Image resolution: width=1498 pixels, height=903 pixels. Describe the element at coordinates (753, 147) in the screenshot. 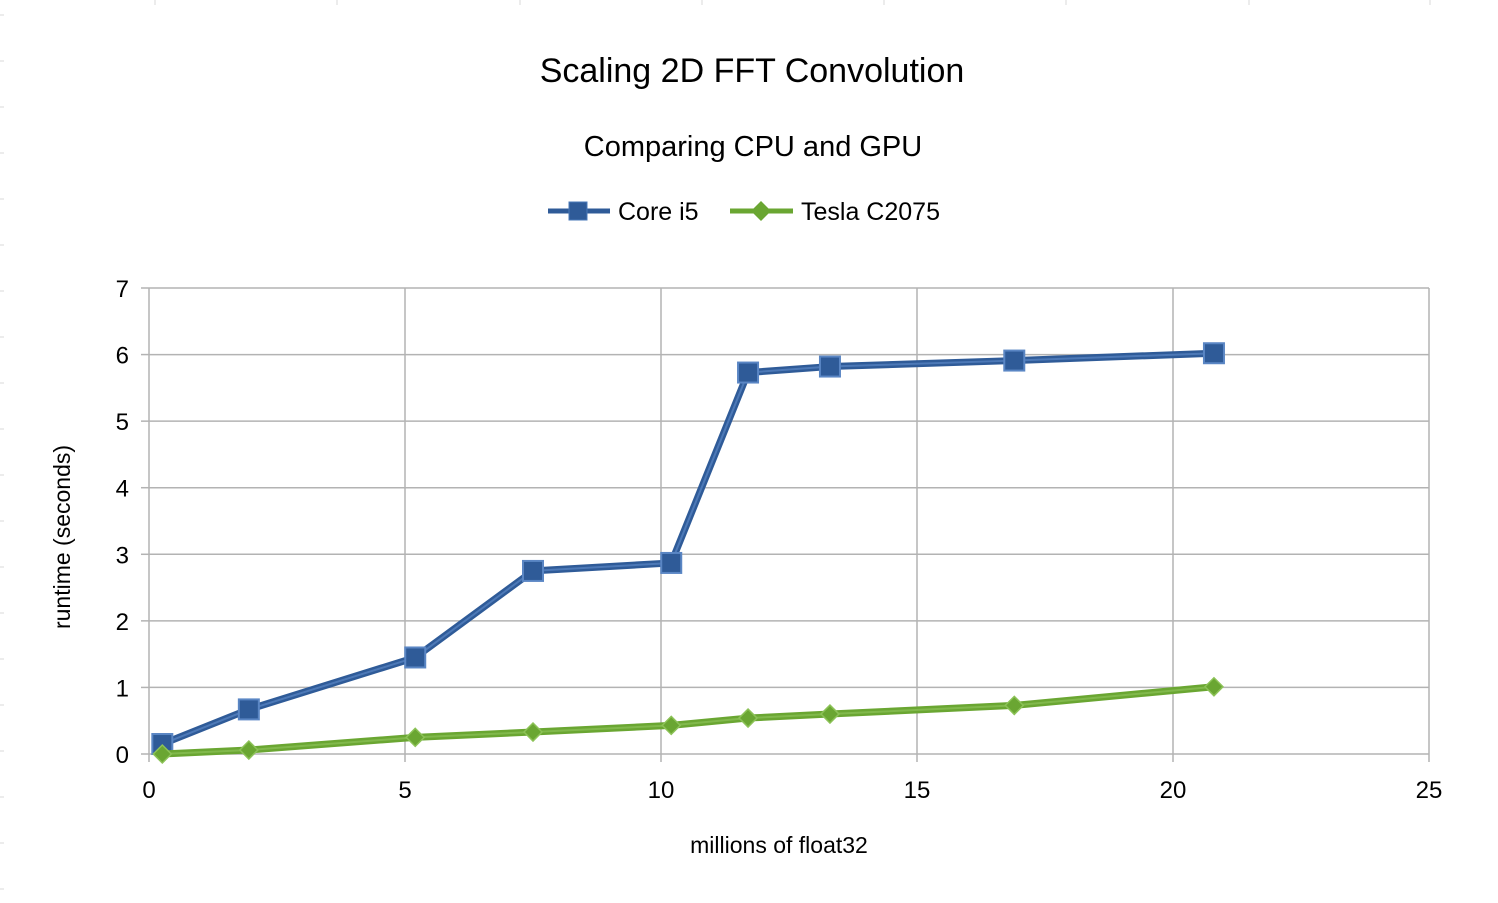

I see `chart-subtitle: Comparing CPU and GPU` at that location.